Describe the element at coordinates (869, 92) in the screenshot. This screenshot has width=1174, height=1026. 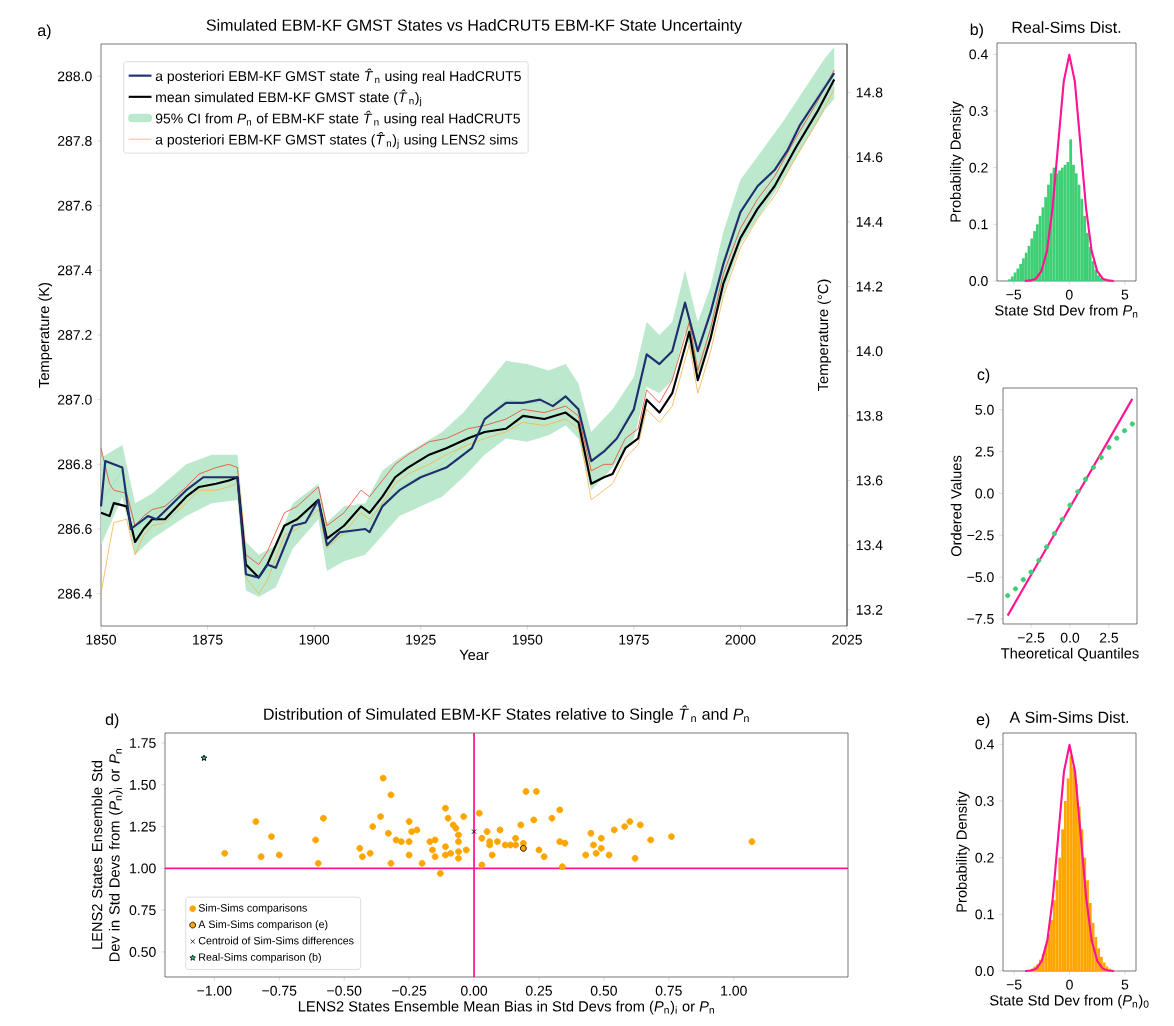
I see `y2-tick-label: 14.8` at that location.